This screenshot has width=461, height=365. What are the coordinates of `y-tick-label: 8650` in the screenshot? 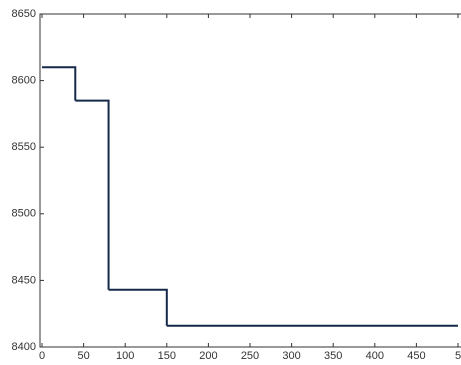 It's located at (24, 14).